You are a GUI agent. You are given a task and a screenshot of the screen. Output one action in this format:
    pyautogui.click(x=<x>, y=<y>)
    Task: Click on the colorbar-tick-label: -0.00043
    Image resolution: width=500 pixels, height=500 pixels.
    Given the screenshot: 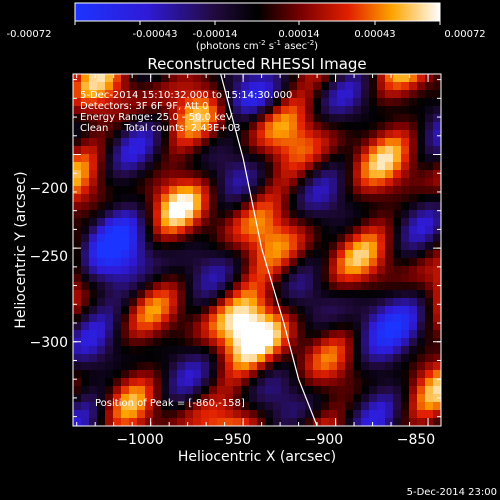 What is the action you would take?
    pyautogui.click(x=155, y=34)
    